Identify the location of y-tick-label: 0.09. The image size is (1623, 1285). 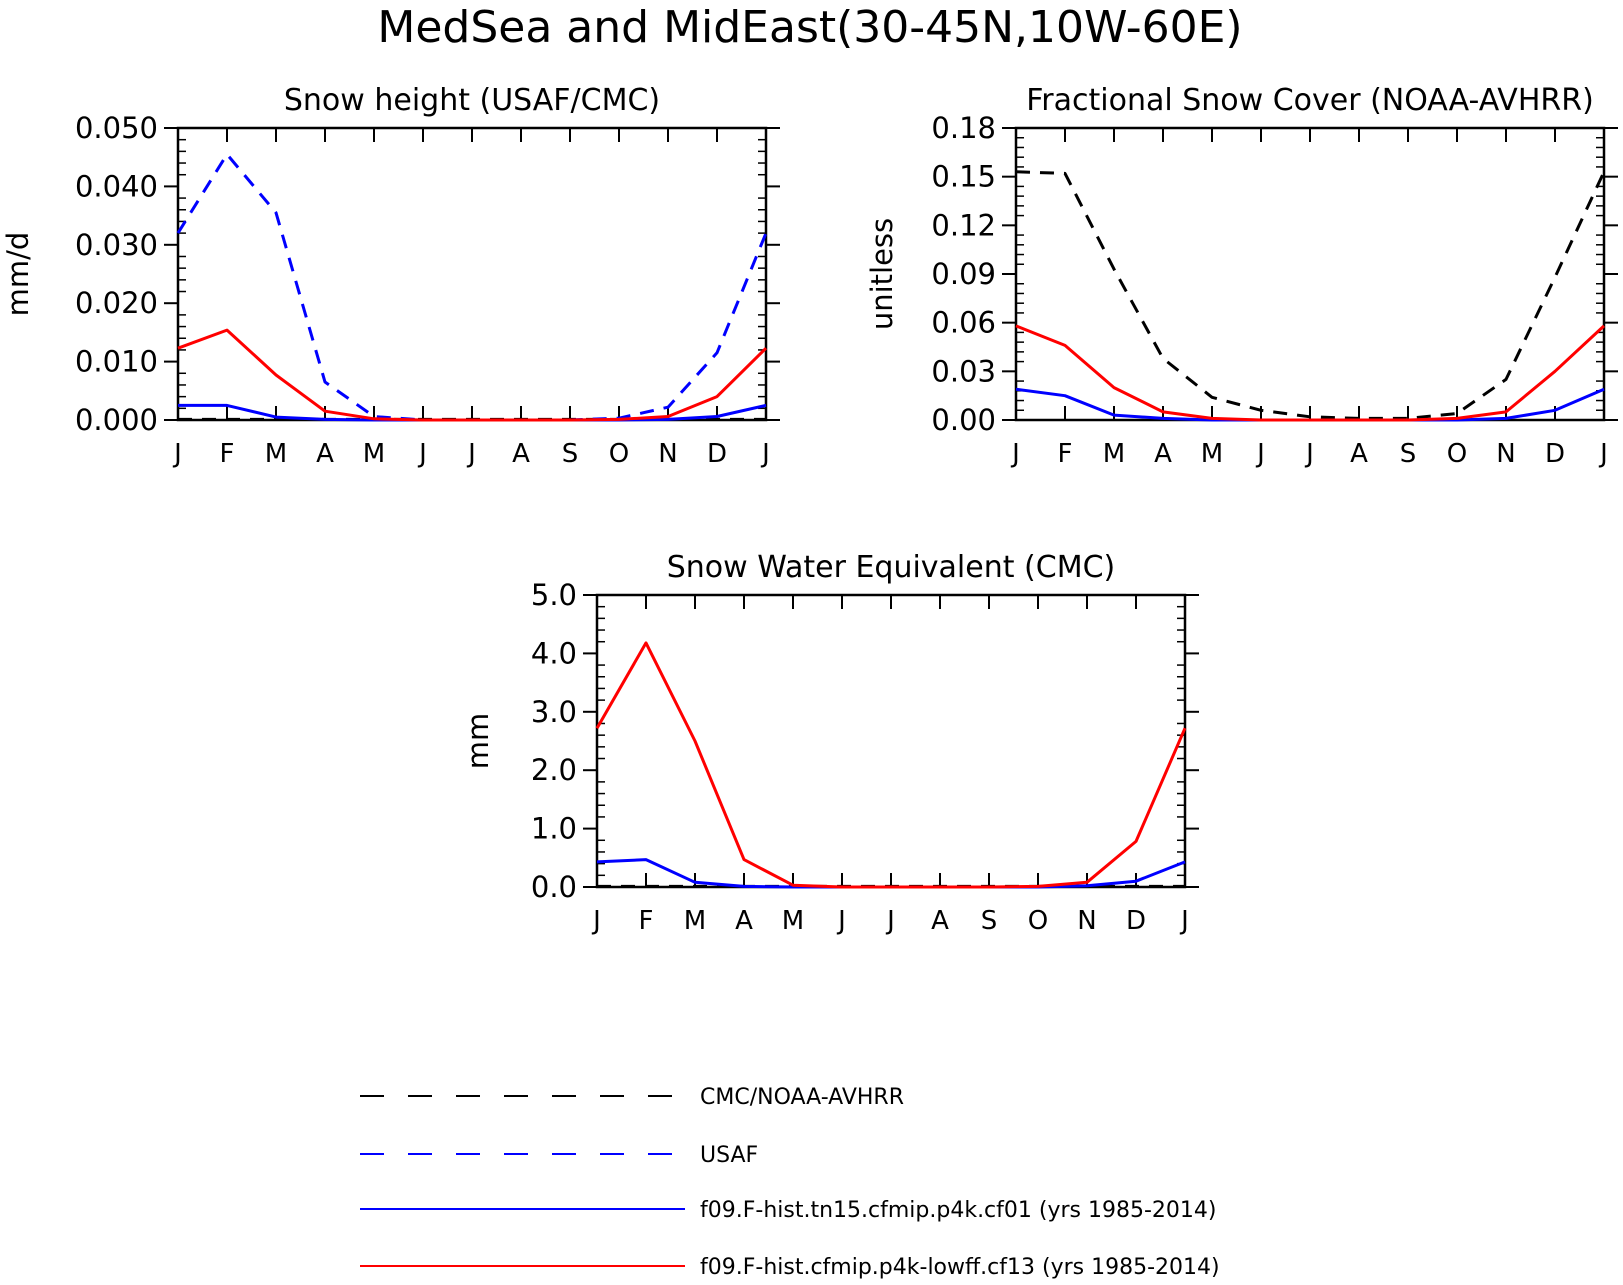
(963, 274).